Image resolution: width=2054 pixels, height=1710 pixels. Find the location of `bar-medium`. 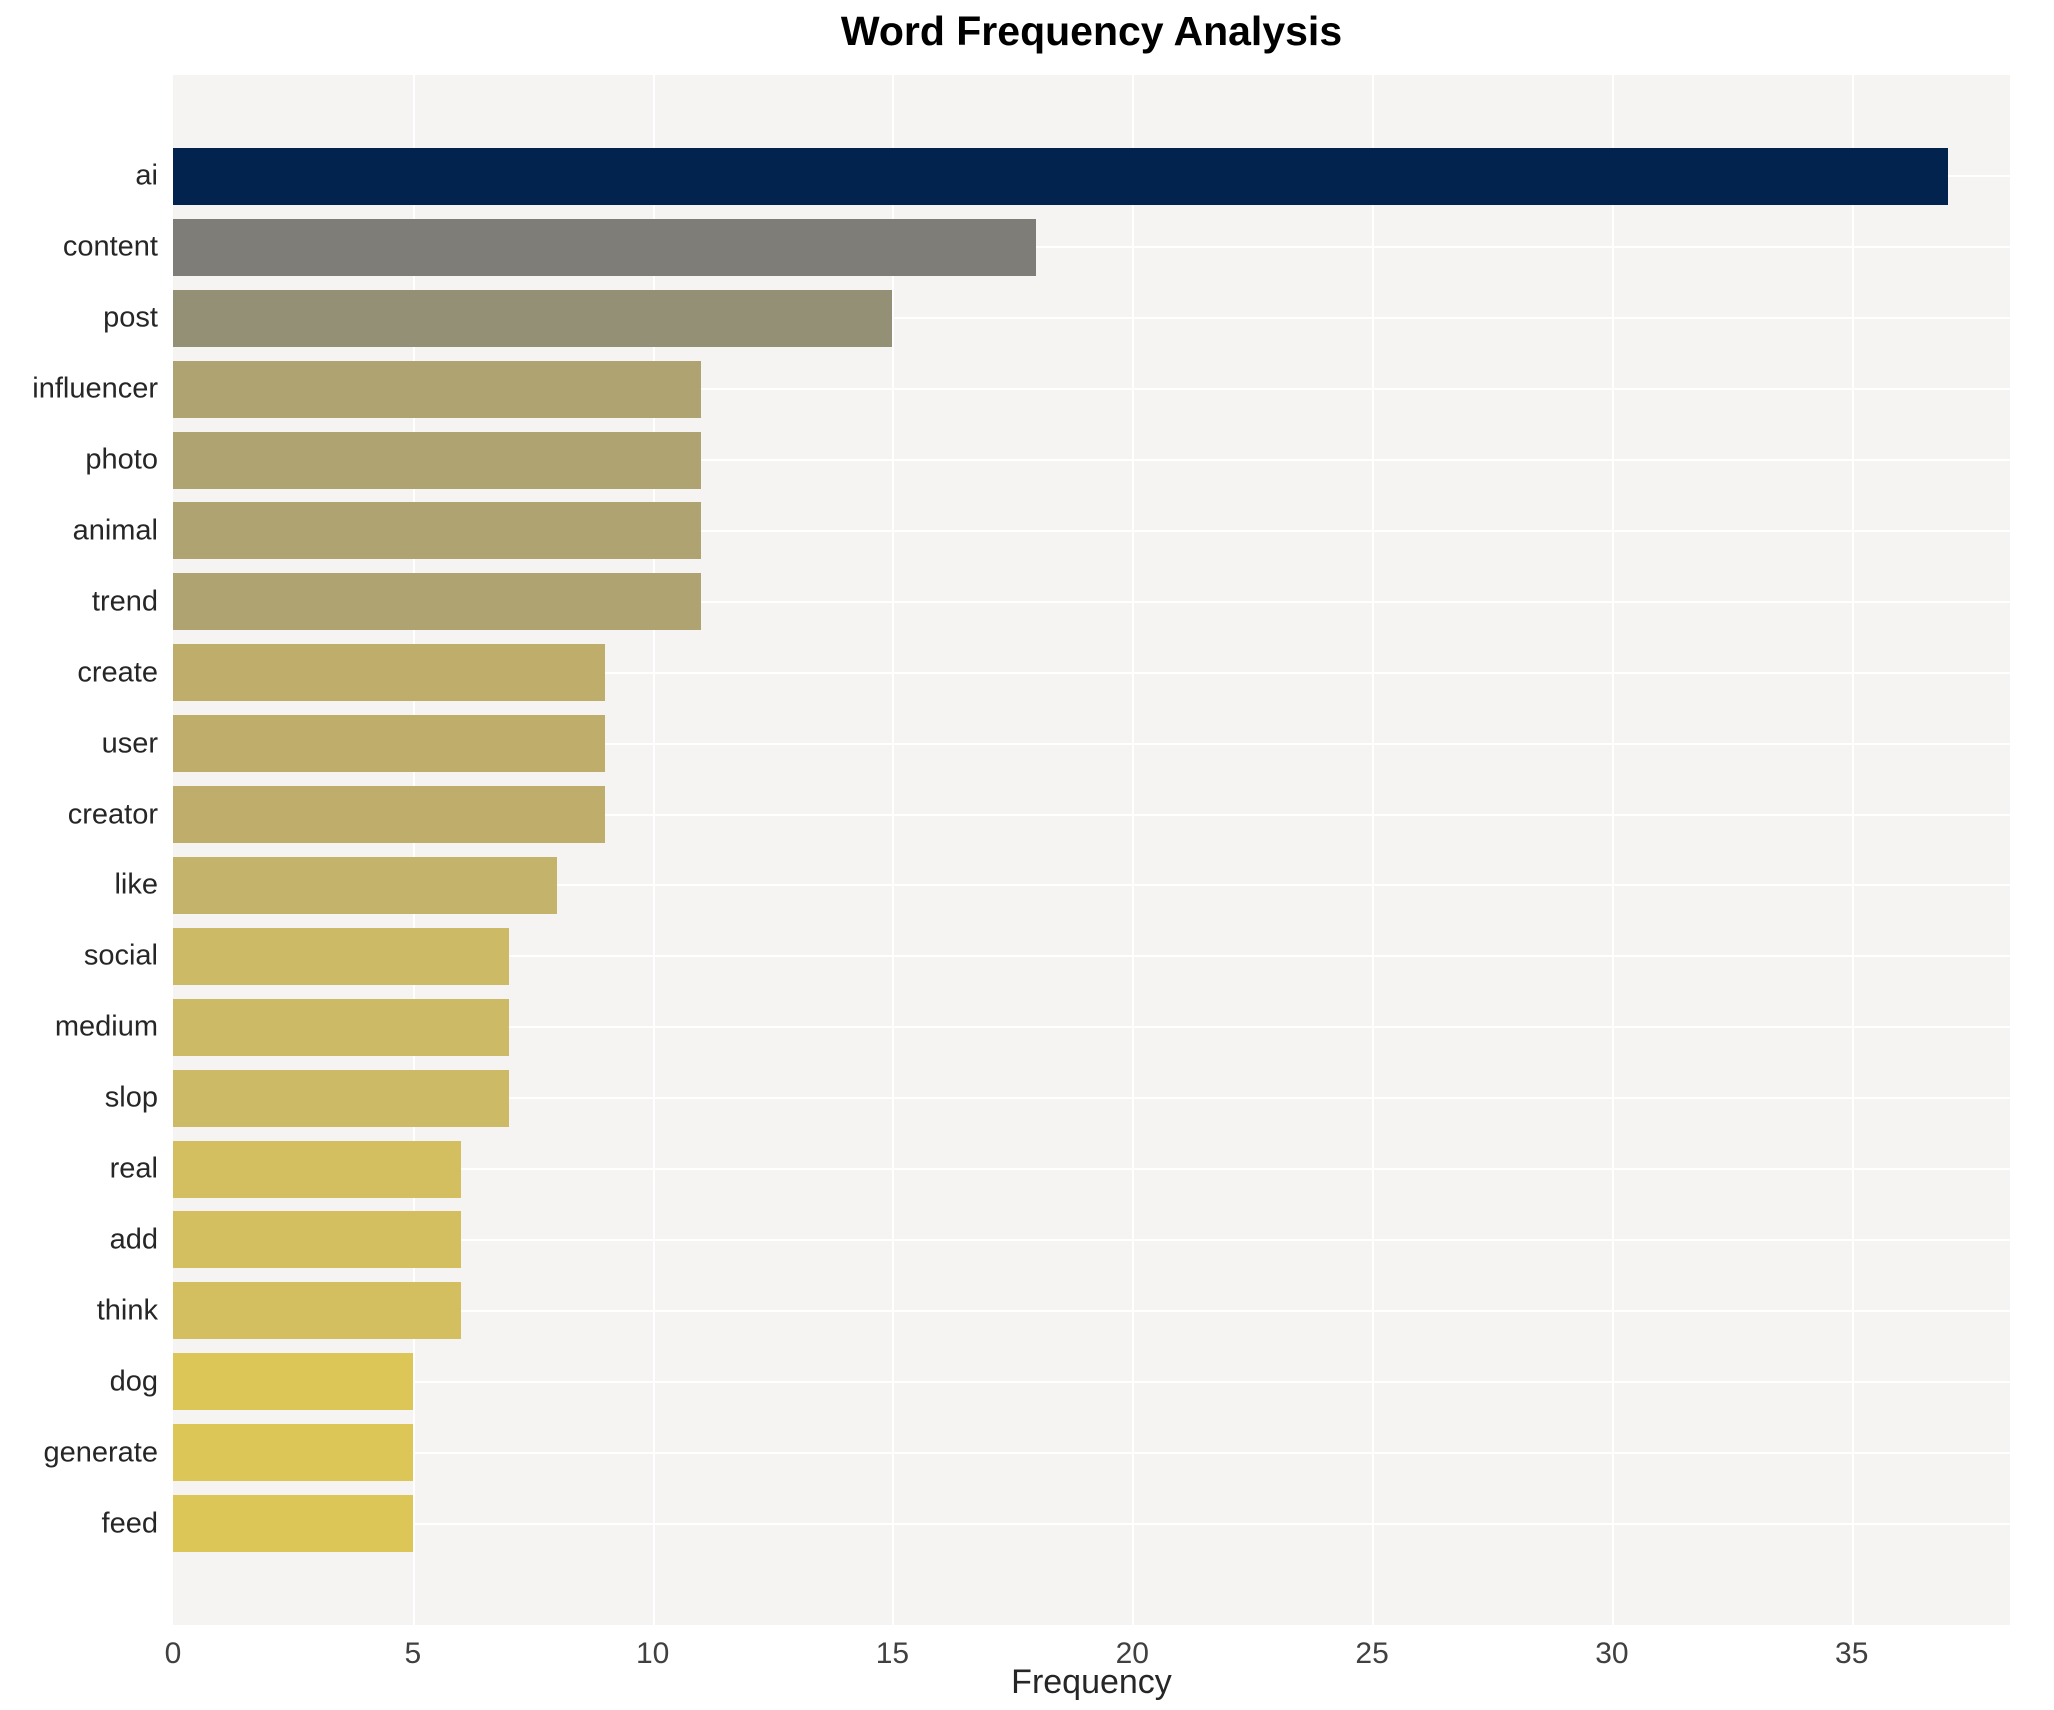

bar-medium is located at coordinates (341, 1027).